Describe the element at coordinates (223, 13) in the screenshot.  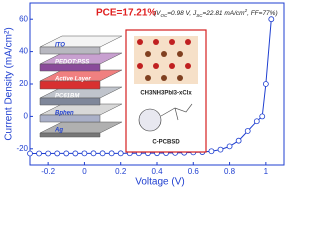
I see `annotation-part: =22.81 mA/cm` at that location.